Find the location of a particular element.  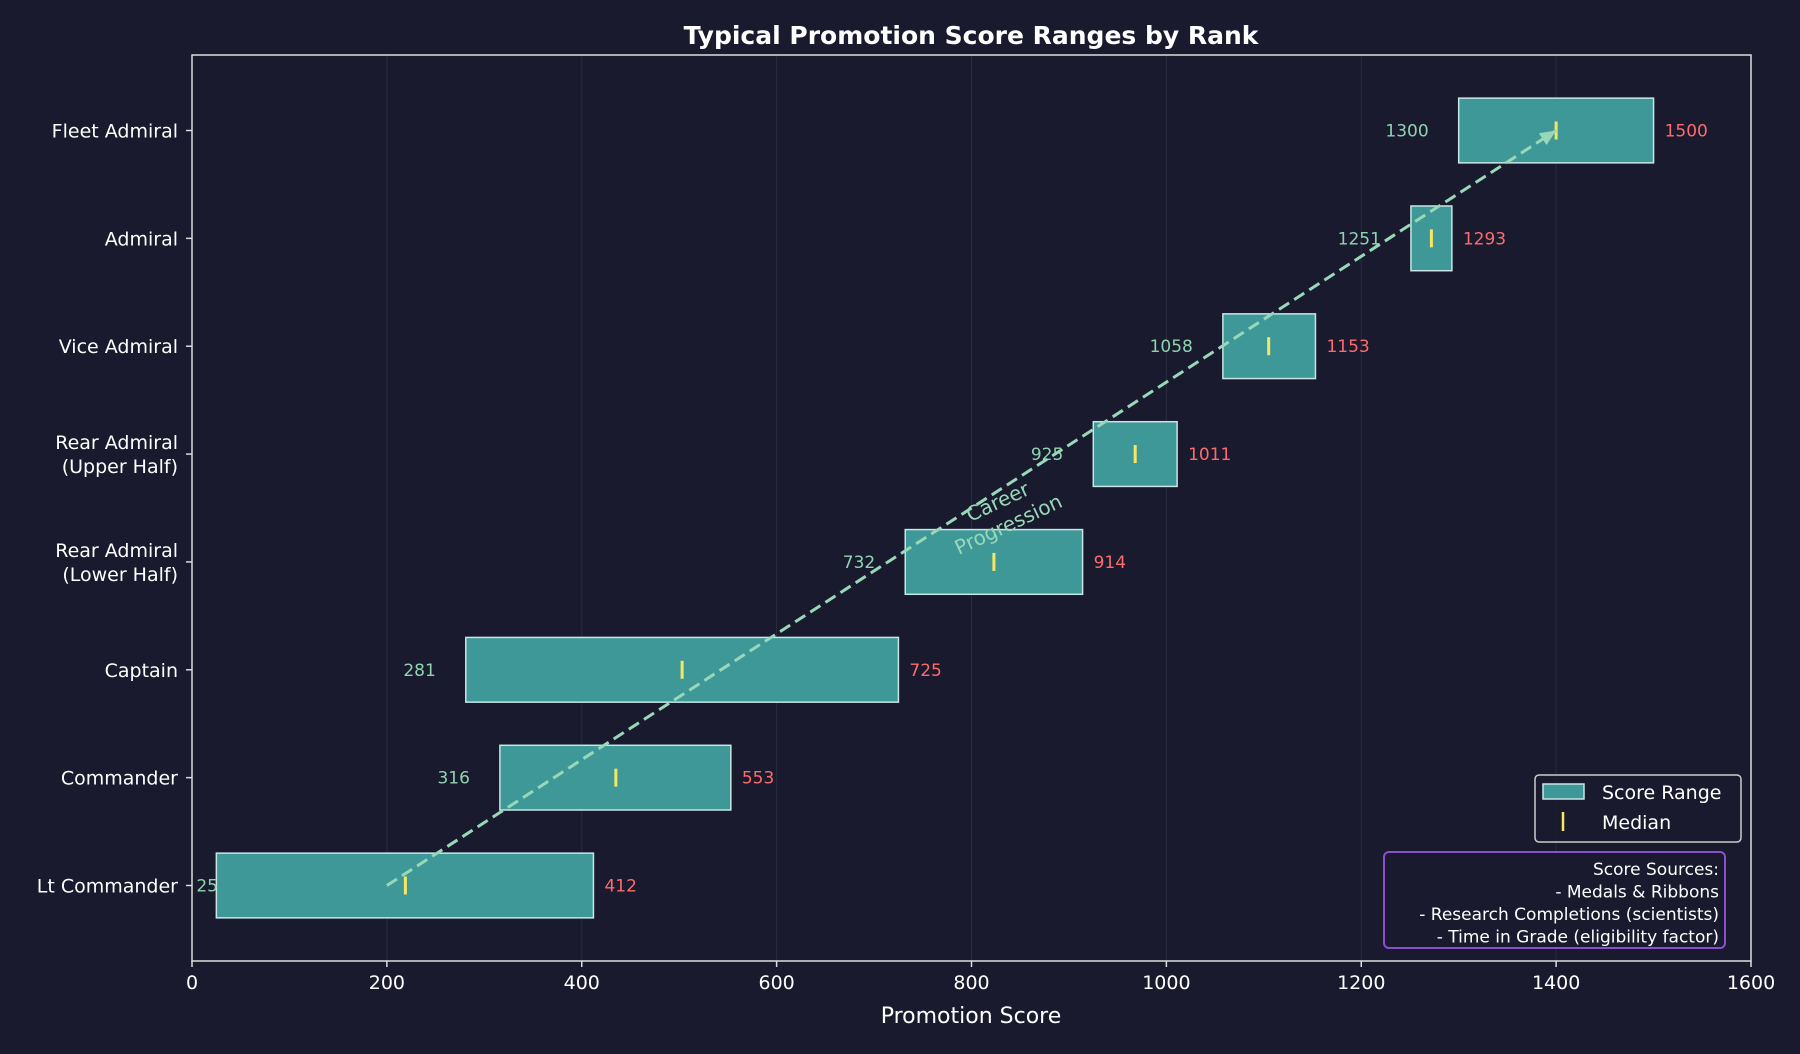

max-label: 1293 is located at coordinates (1484, 239).